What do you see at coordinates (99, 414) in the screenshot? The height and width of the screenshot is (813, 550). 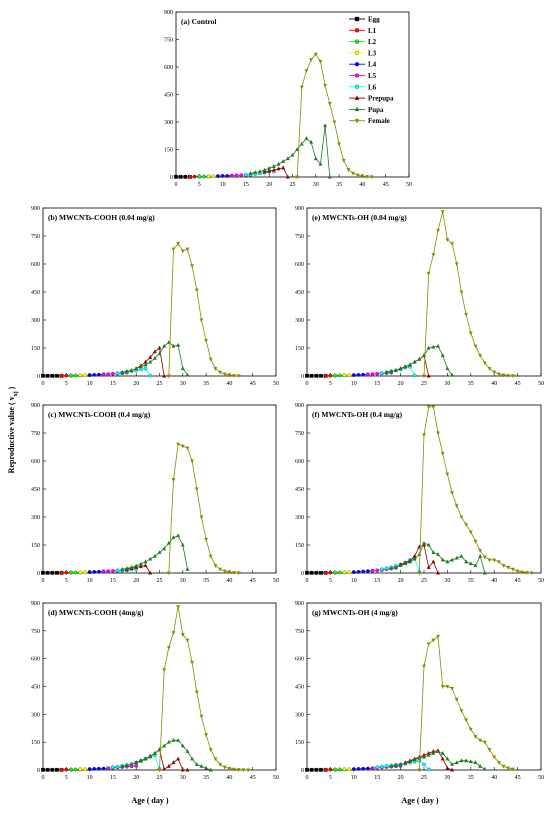 I see `panel-title: (c) MWCNTs-COOH (0.4 mg/g)` at bounding box center [99, 414].